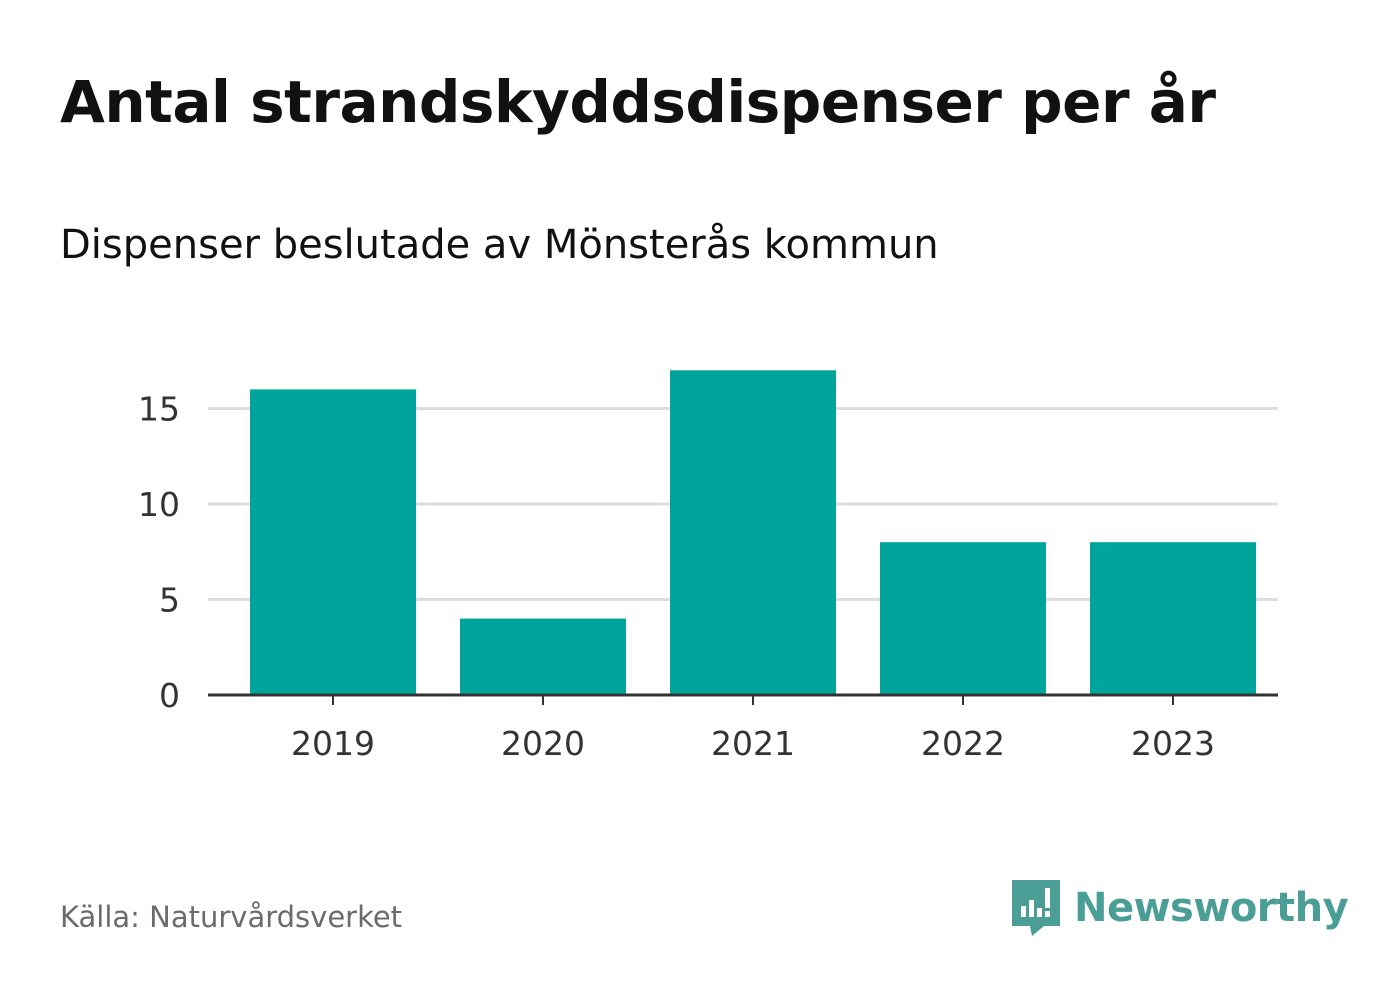 The height and width of the screenshot is (999, 1382). Describe the element at coordinates (169, 695) in the screenshot. I see `y-tick-label: 0` at that location.